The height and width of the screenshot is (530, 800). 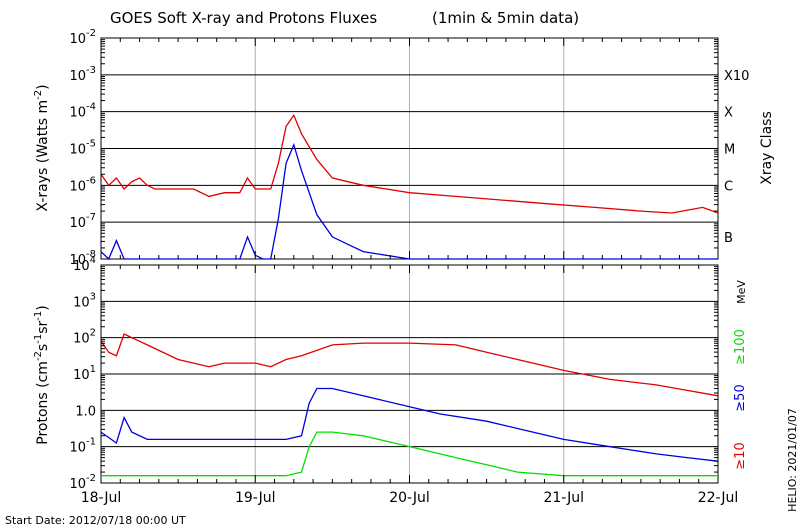 I want to click on xray-class-axis-label: Xray Class, so click(x=767, y=148).